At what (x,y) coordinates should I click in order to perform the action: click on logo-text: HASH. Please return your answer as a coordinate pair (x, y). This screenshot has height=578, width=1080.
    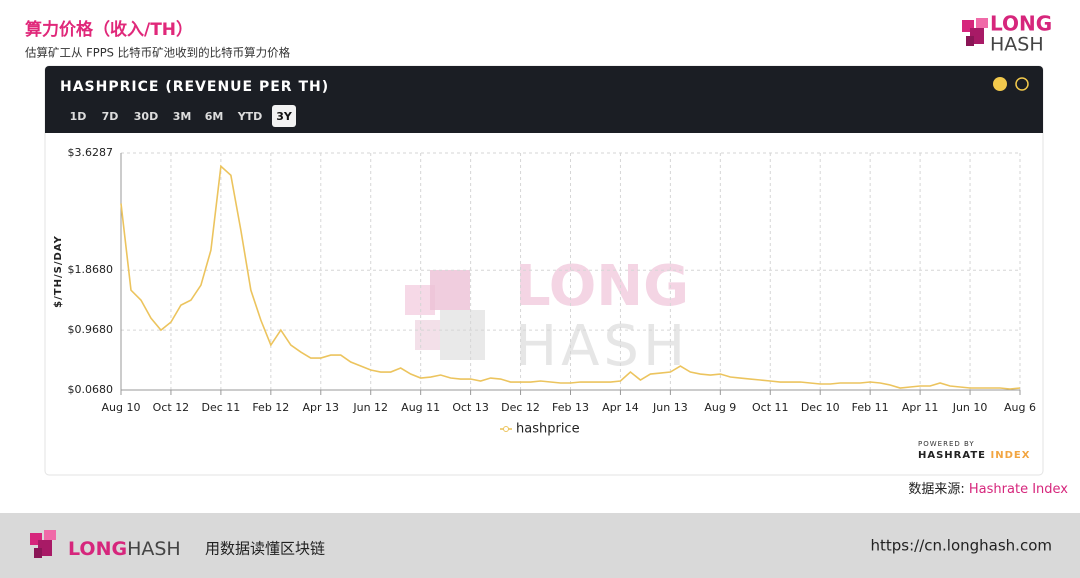
    Looking at the image, I should click on (1017, 45).